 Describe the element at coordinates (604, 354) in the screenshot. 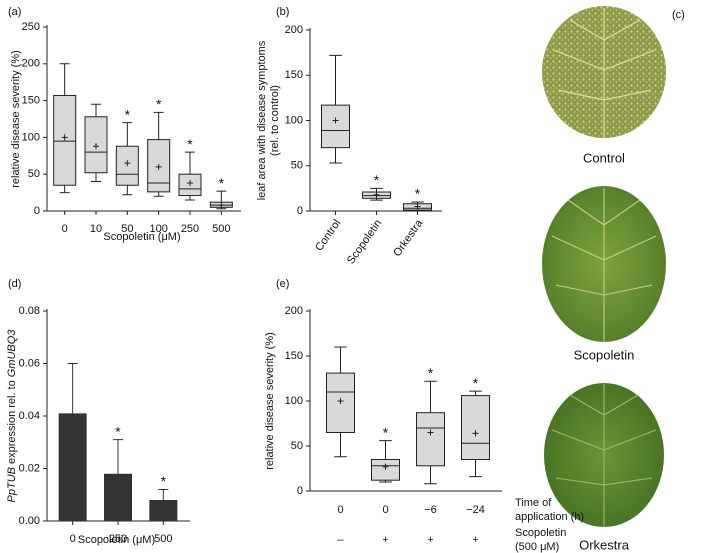

I see `photo-label: Scopoletin` at that location.